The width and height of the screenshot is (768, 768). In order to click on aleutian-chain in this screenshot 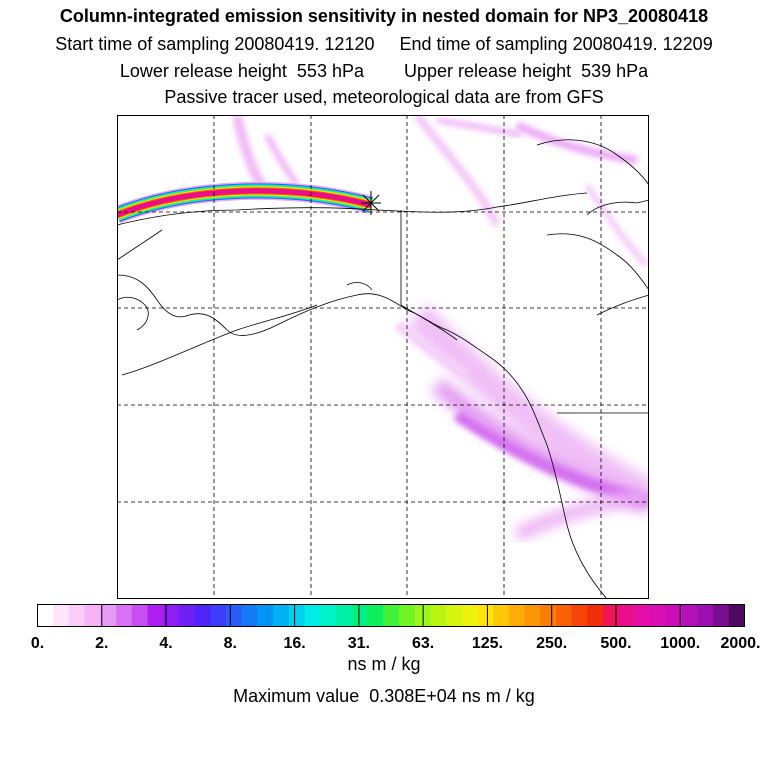, I will do `click(219, 340)`.